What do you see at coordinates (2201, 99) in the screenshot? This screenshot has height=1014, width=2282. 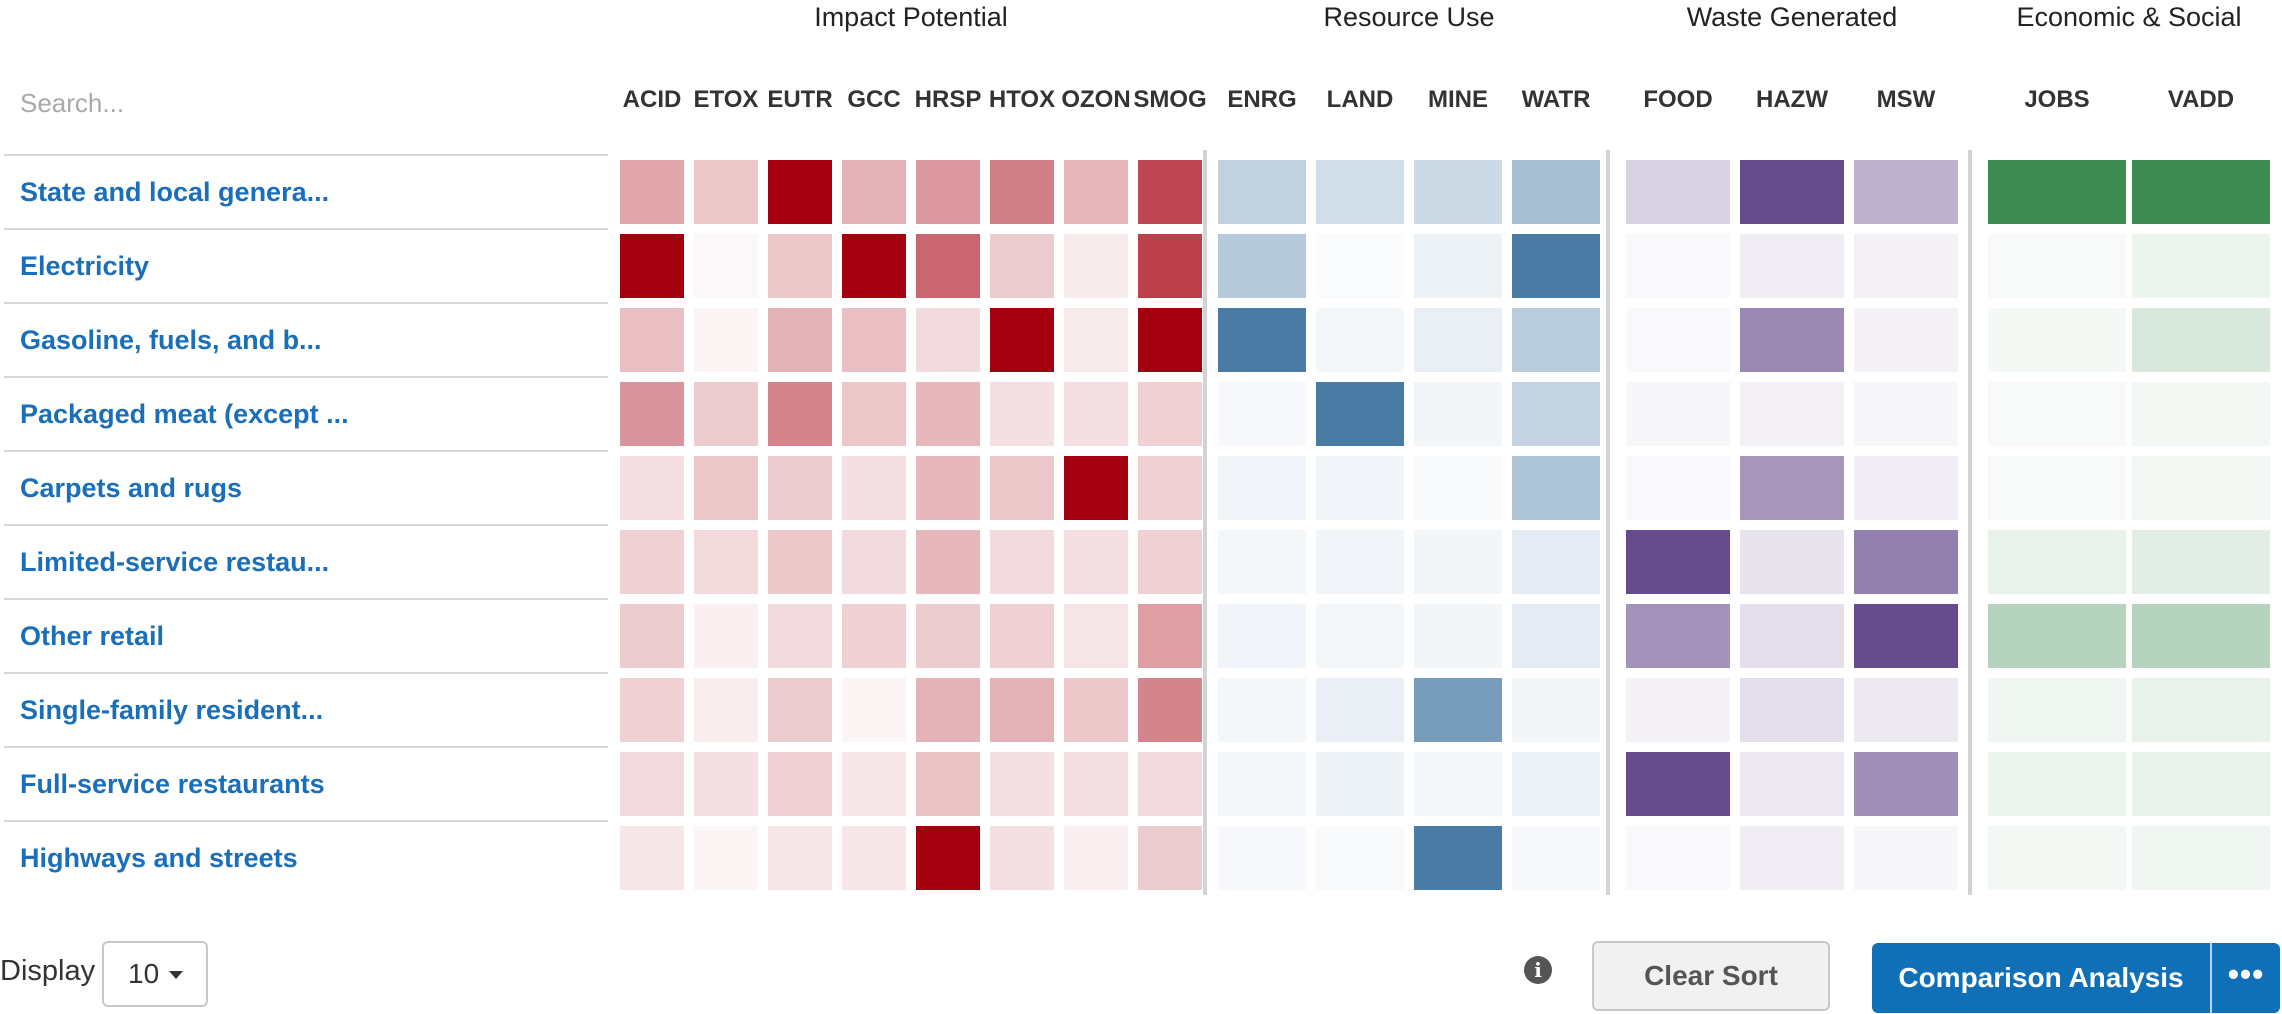 I see `column-header-vadd: VADD` at bounding box center [2201, 99].